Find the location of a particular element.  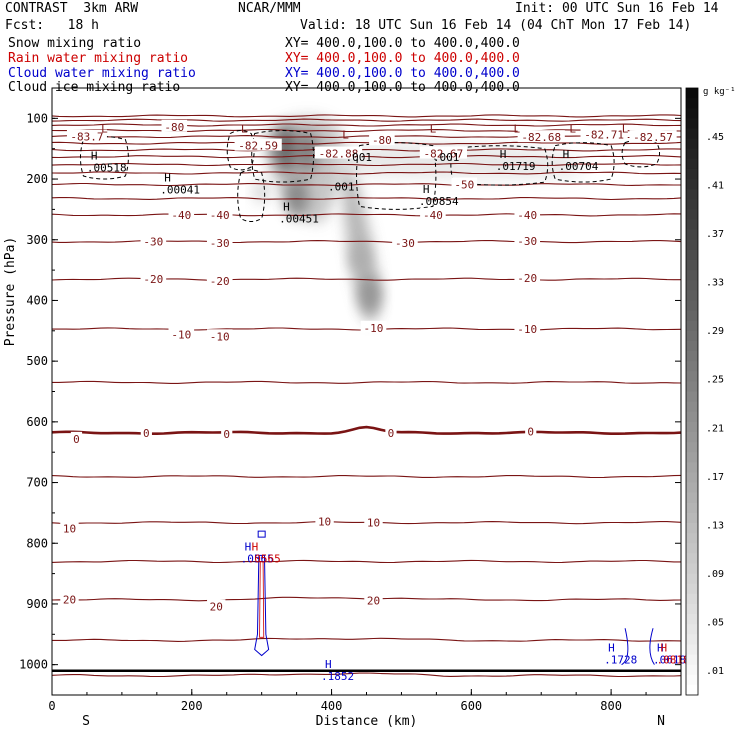

colorbar-level-10: .41 is located at coordinates (715, 186).